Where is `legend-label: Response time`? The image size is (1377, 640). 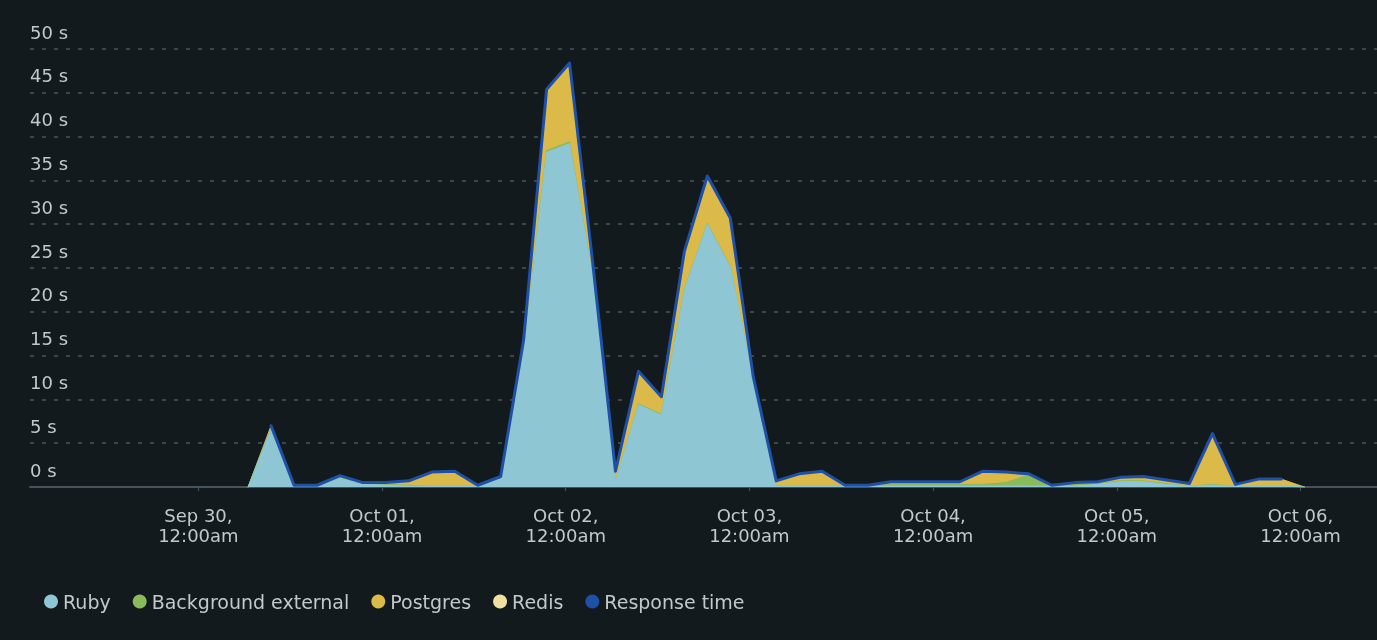 legend-label: Response time is located at coordinates (674, 601).